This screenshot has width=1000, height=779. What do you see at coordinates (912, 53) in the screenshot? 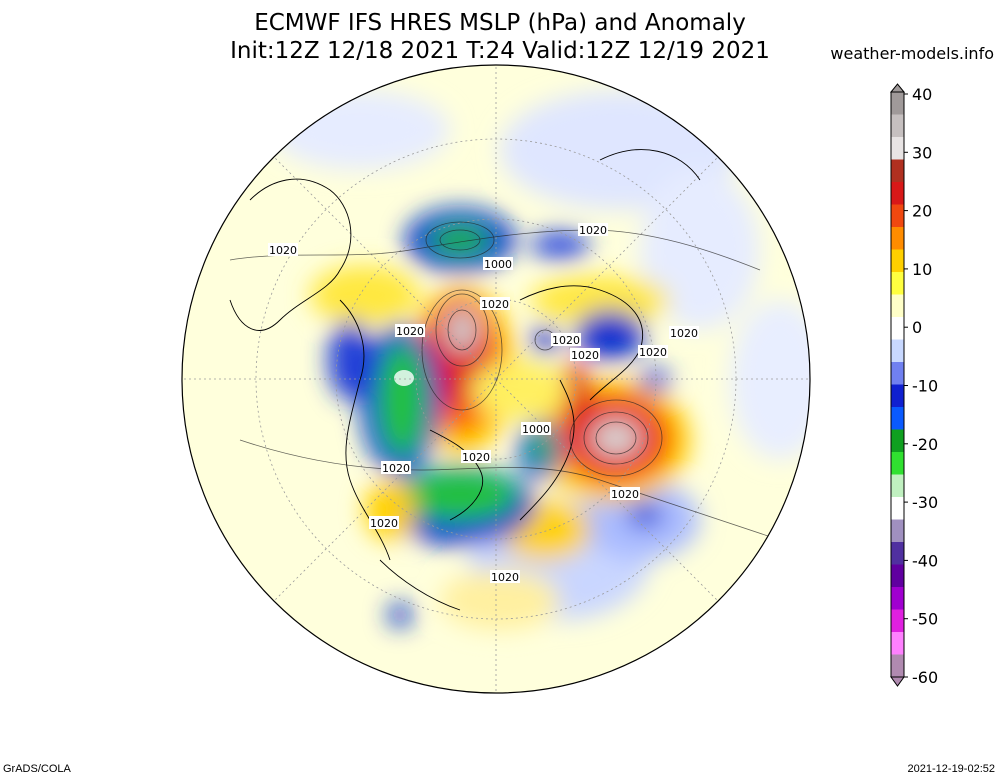
I see `source-label: weather-models.info` at bounding box center [912, 53].